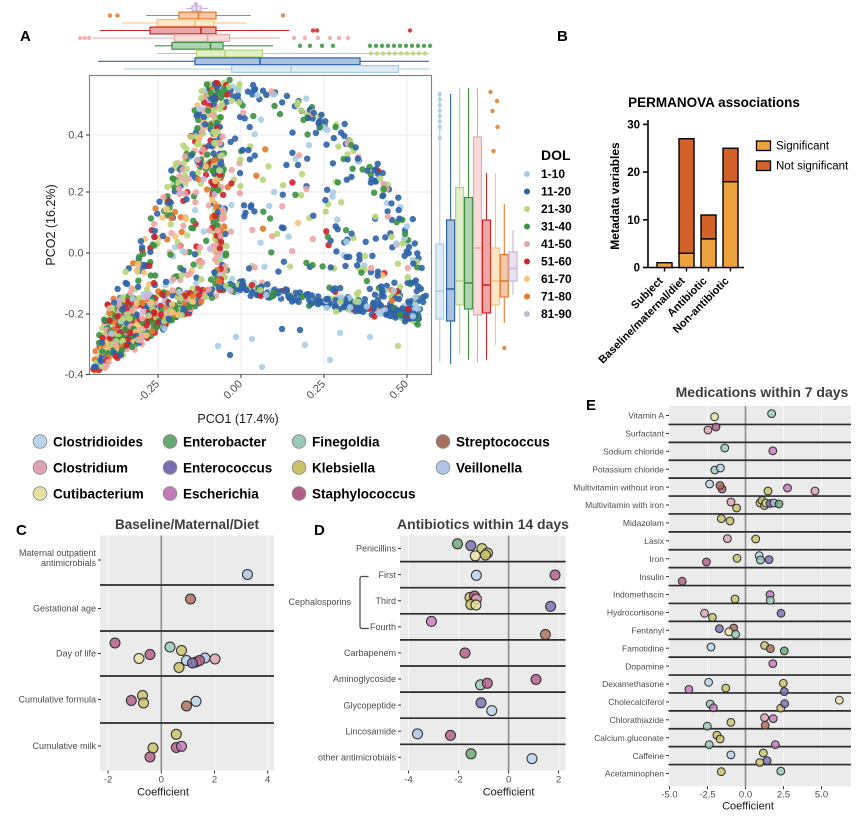 This screenshot has width=865, height=816. Describe the element at coordinates (654, 541) in the screenshot. I see `svg-text: Lasix` at that location.